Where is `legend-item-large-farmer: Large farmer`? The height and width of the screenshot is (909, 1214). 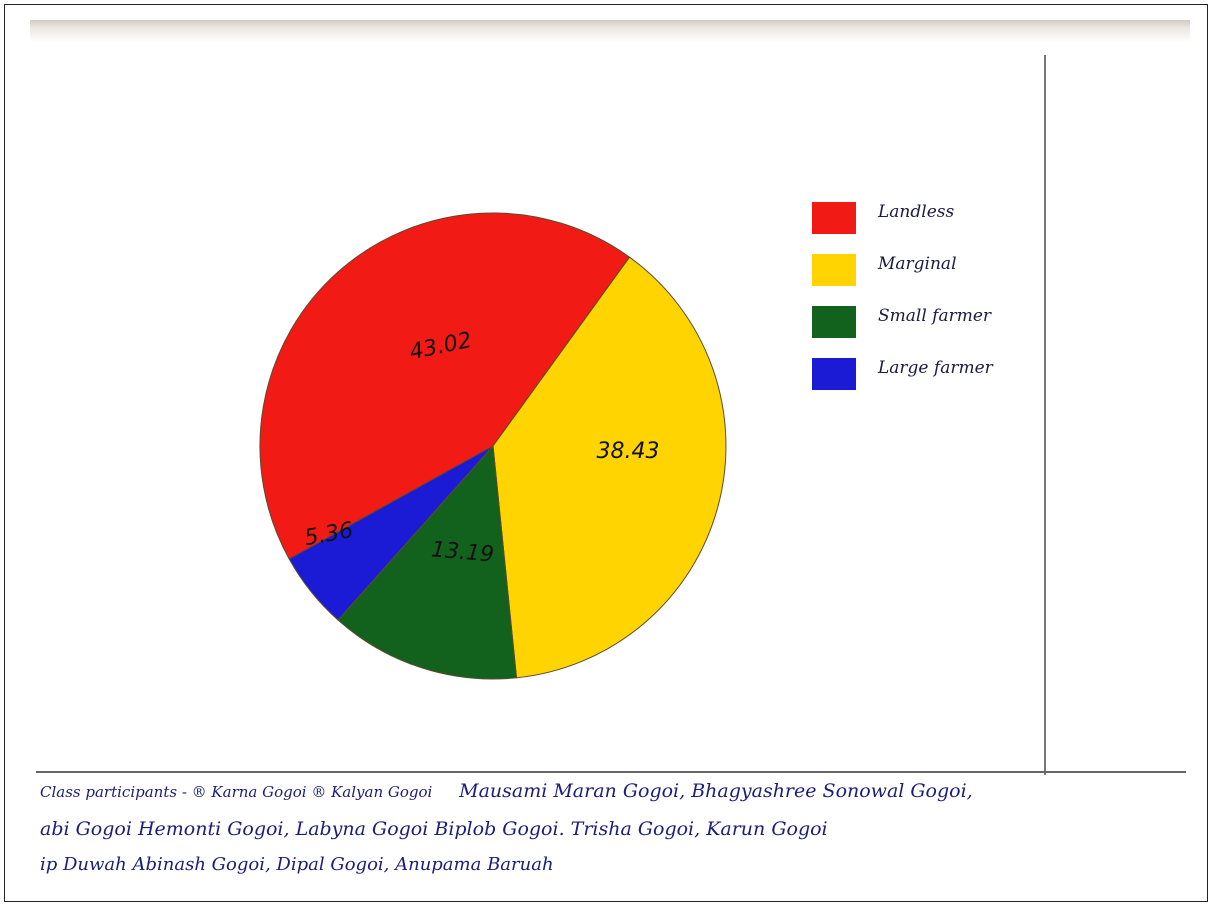 legend-item-large-farmer: Large farmer is located at coordinates (927, 372).